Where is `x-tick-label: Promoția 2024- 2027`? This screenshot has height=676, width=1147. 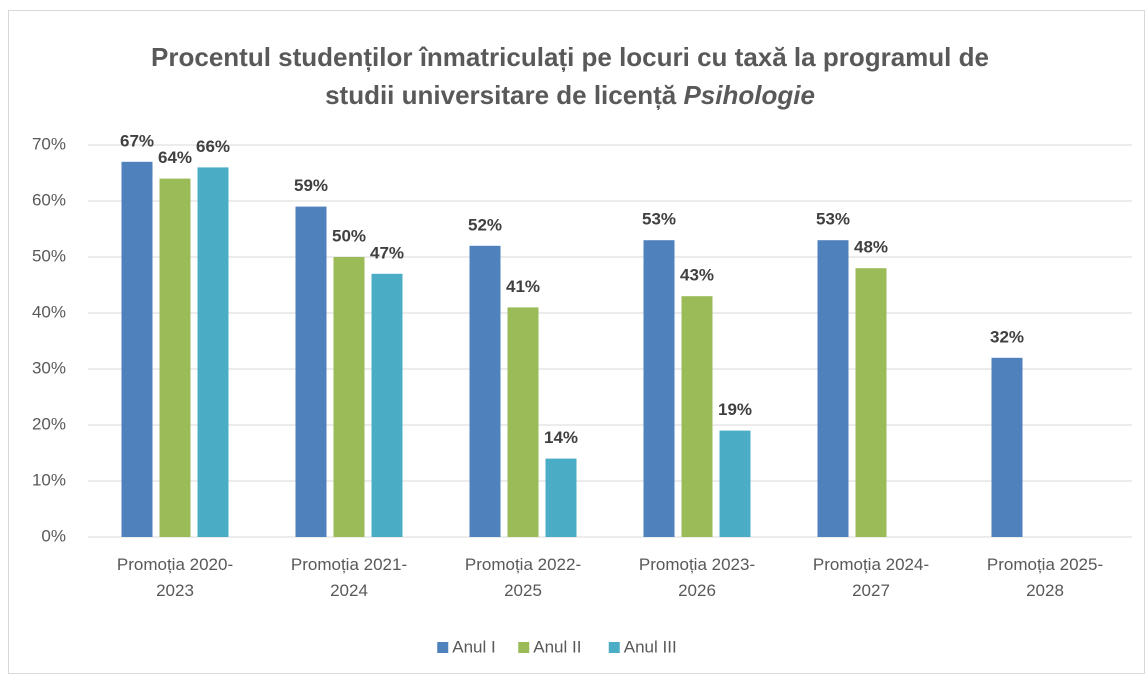 x-tick-label: Promoția 2024- 2027 is located at coordinates (871, 577).